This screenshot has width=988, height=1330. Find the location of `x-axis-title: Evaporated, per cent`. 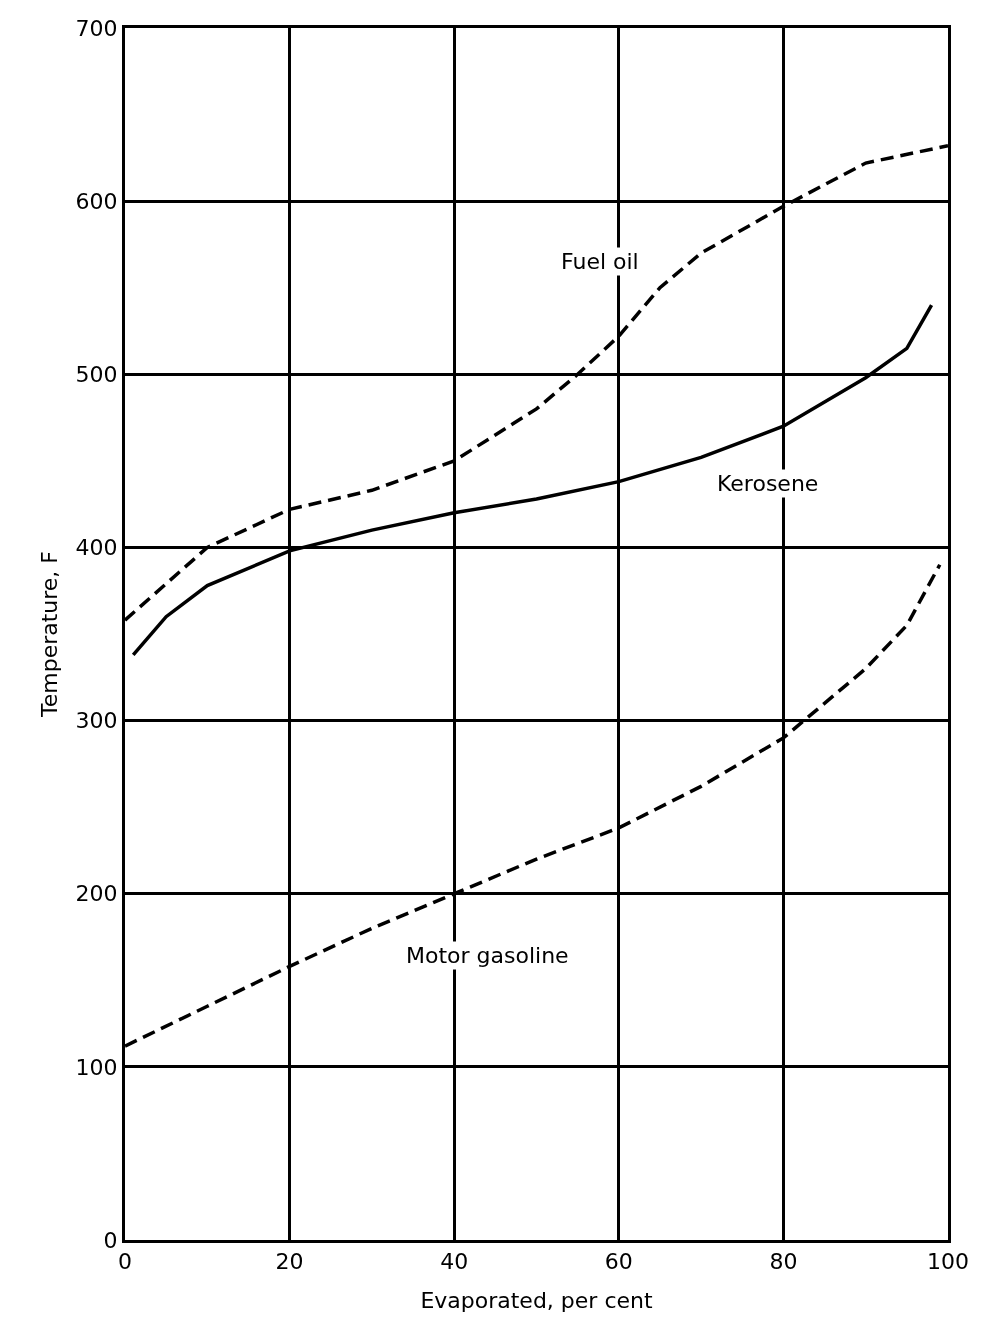

x-axis-title: Evaporated, per cent is located at coordinates (536, 1301).